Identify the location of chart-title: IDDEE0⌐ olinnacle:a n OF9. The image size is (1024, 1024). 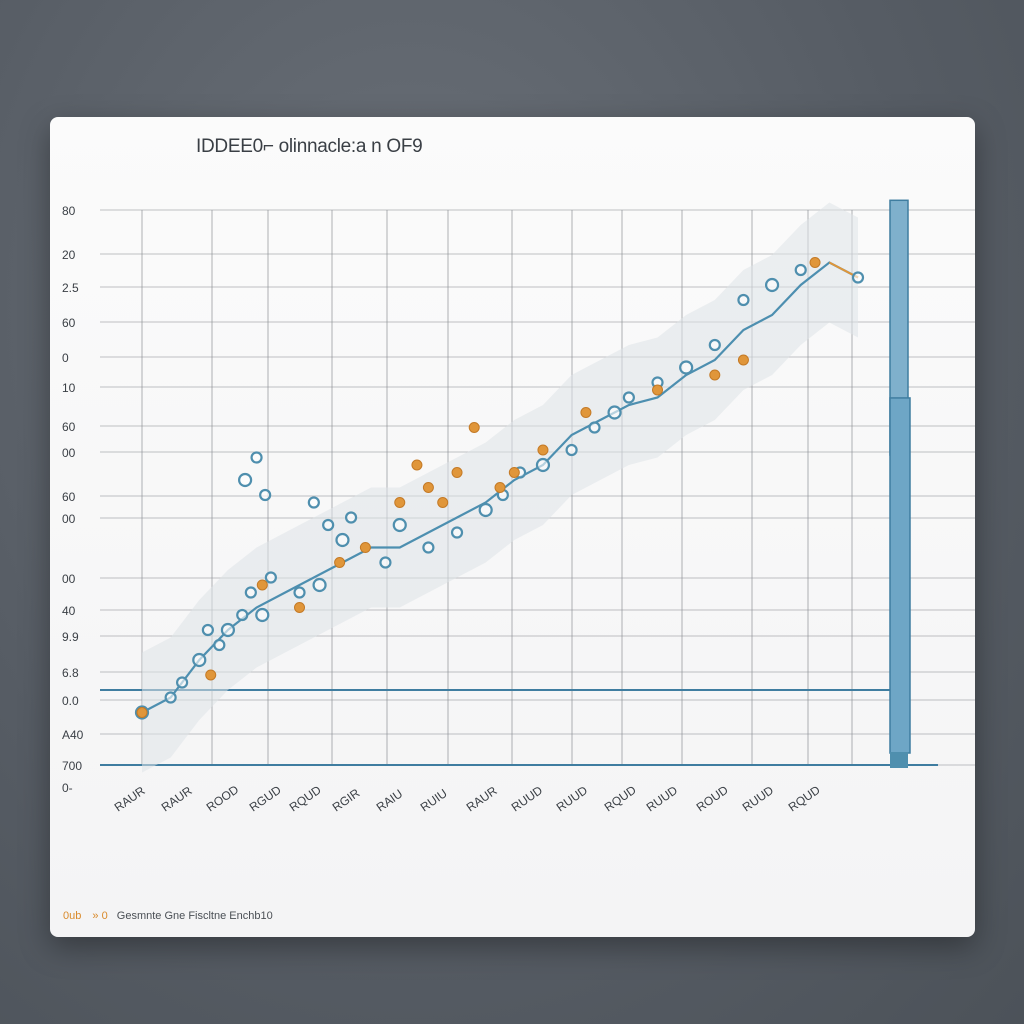
(309, 146).